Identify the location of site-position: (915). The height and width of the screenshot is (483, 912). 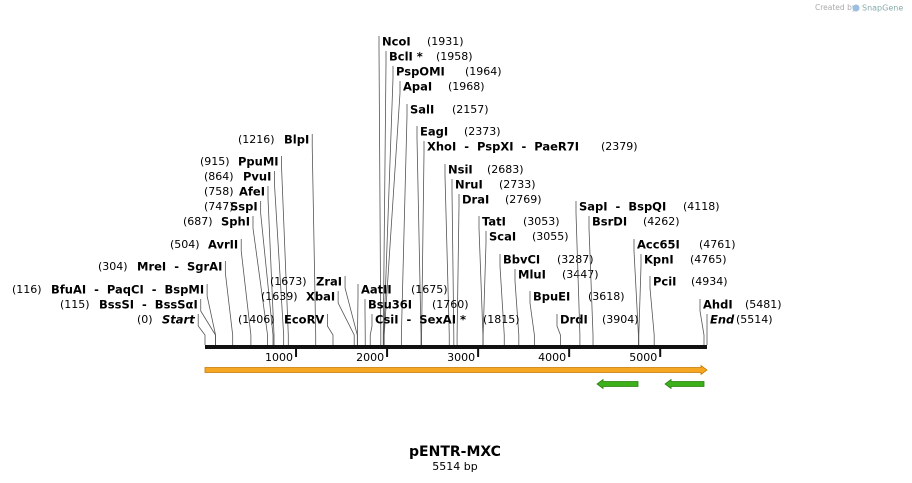
(215, 161).